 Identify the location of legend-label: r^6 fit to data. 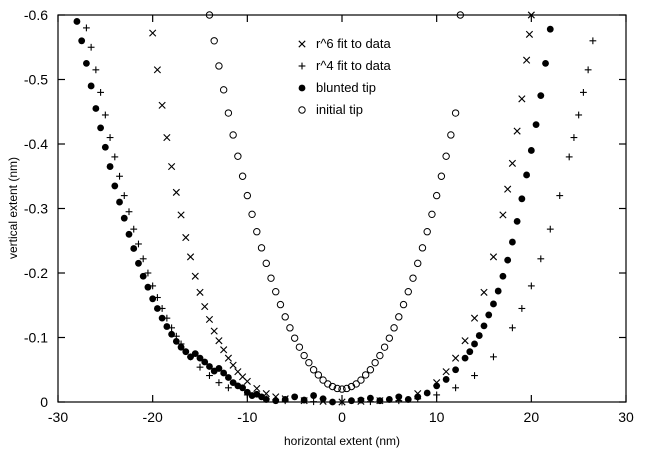
(354, 43).